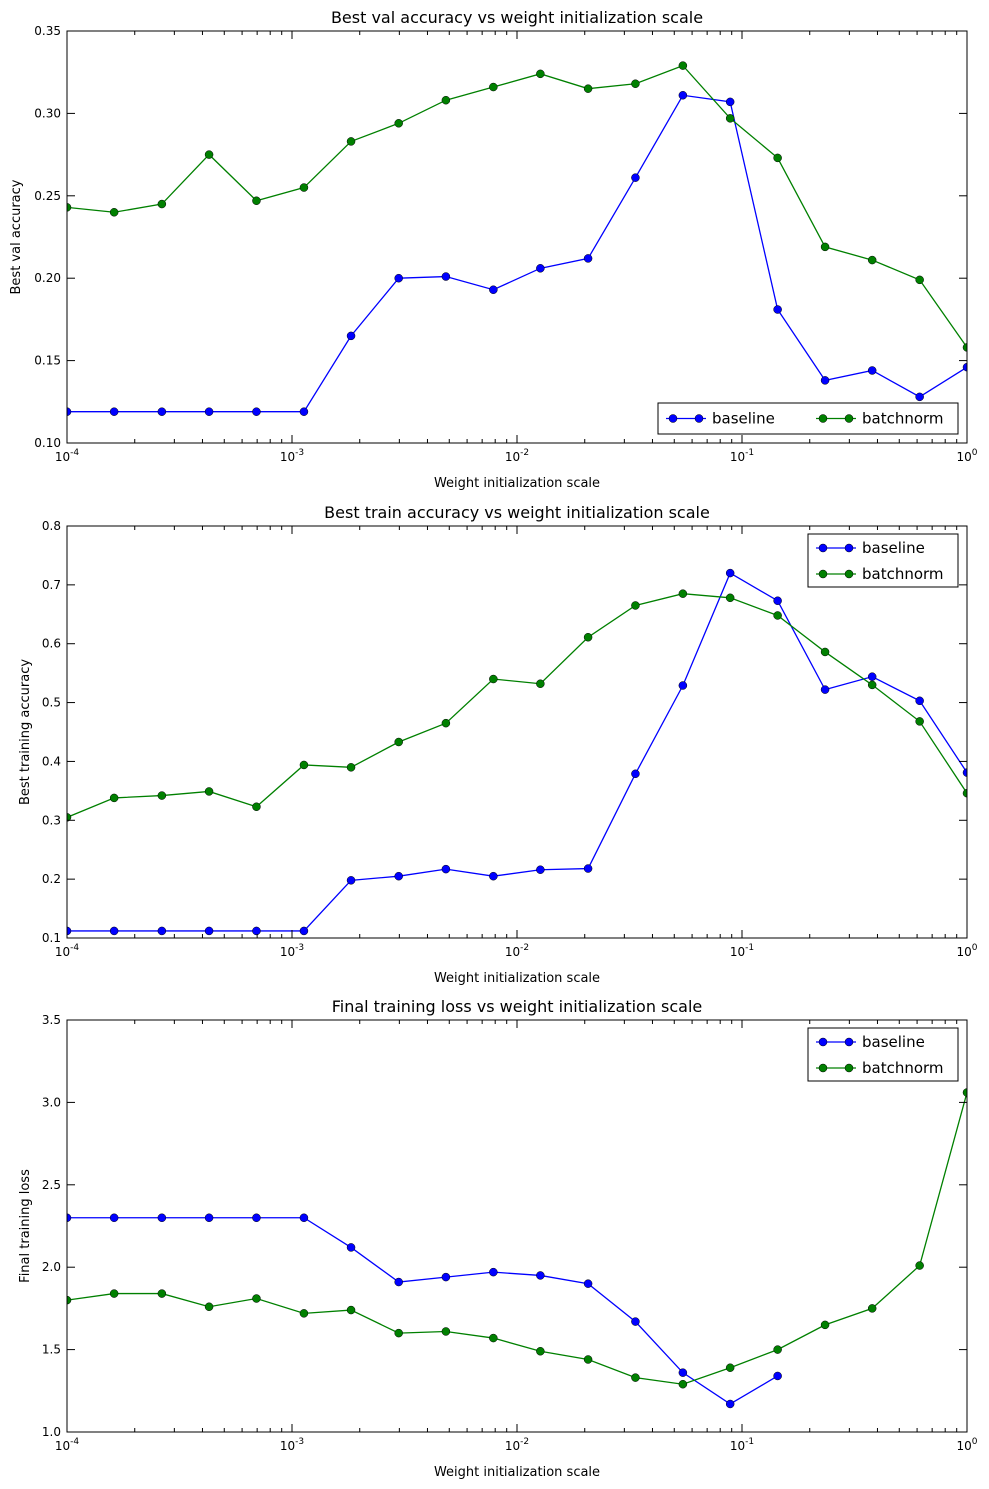 This screenshot has width=989, height=1489. What do you see at coordinates (51, 1350) in the screenshot?
I see `y-tick-label: 1.5` at bounding box center [51, 1350].